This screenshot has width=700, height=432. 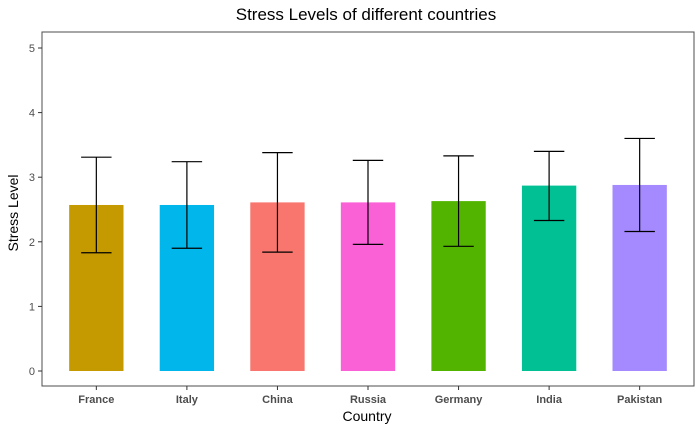 I want to click on x-tick-label: Russia, so click(x=368, y=400).